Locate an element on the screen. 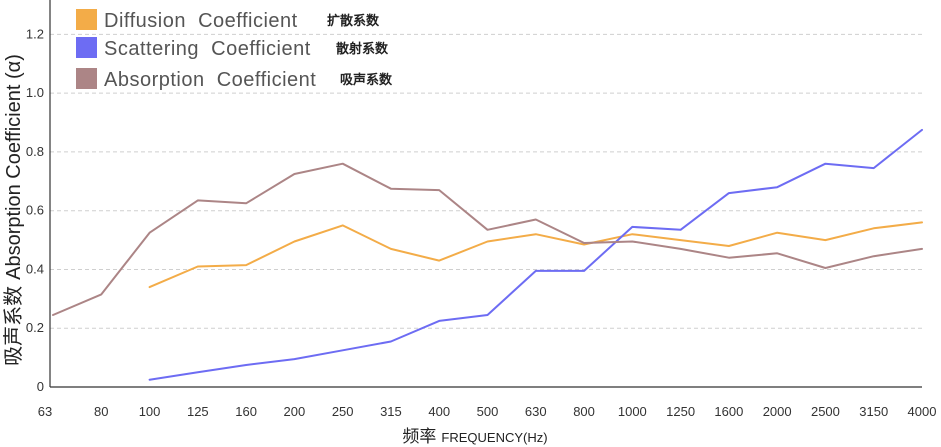 The image size is (941, 447). x-tick-label: 315 is located at coordinates (391, 411).